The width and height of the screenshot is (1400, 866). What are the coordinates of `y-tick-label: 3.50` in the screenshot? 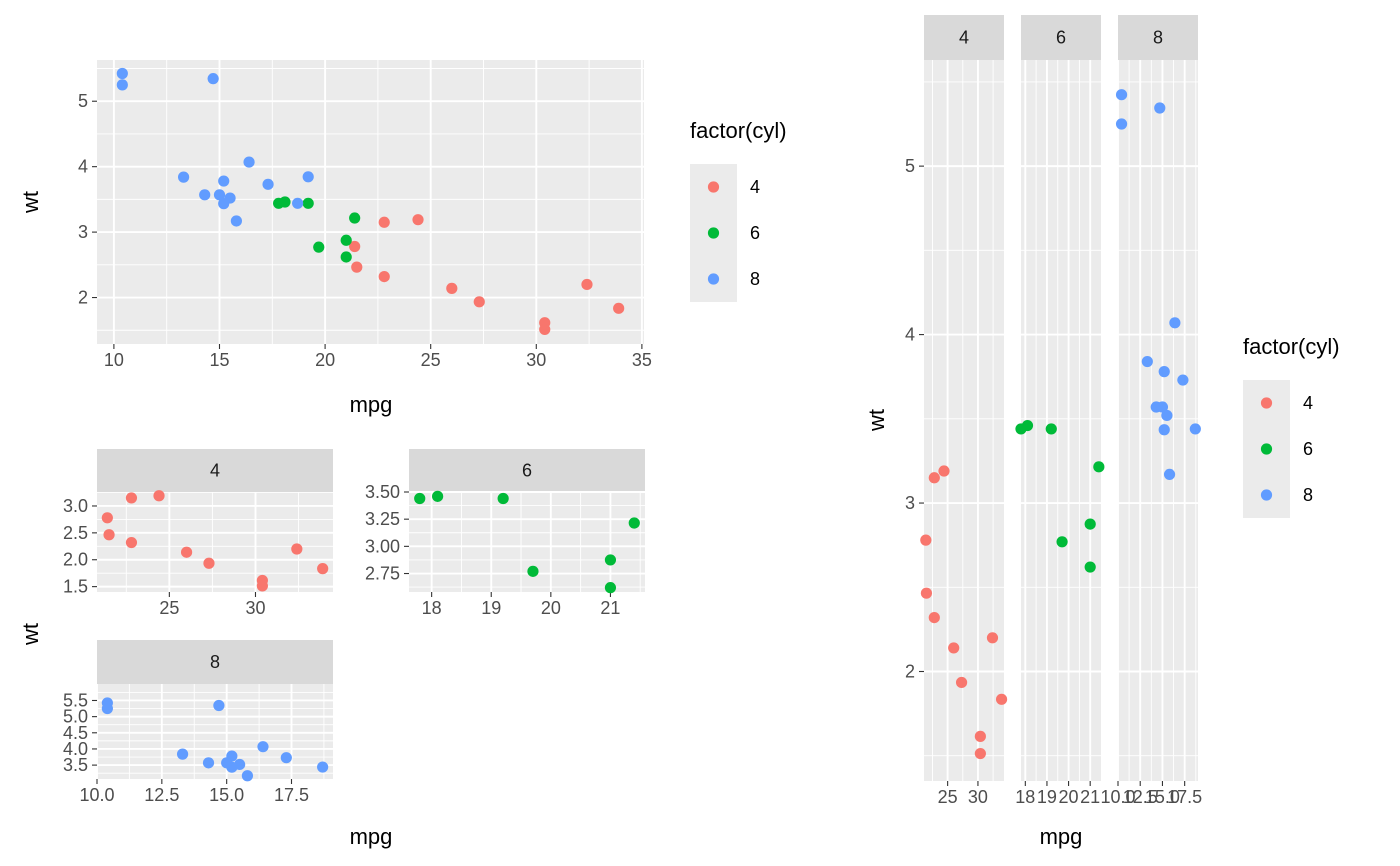 It's located at (382, 492).